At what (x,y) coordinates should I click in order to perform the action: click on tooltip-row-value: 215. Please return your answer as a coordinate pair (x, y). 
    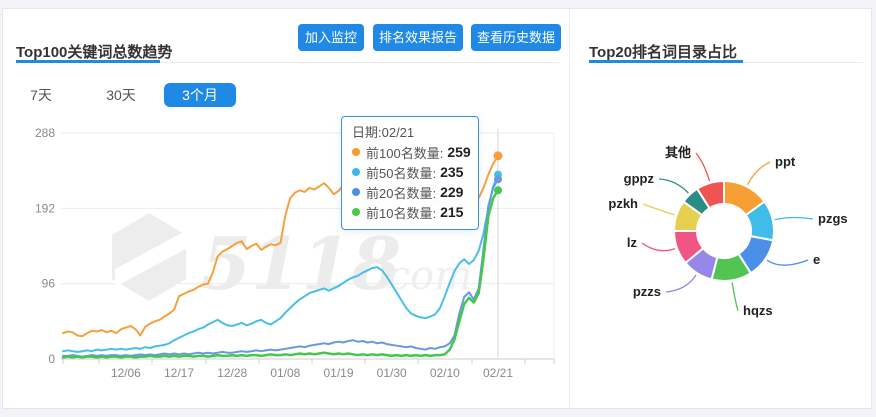
    Looking at the image, I should click on (452, 212).